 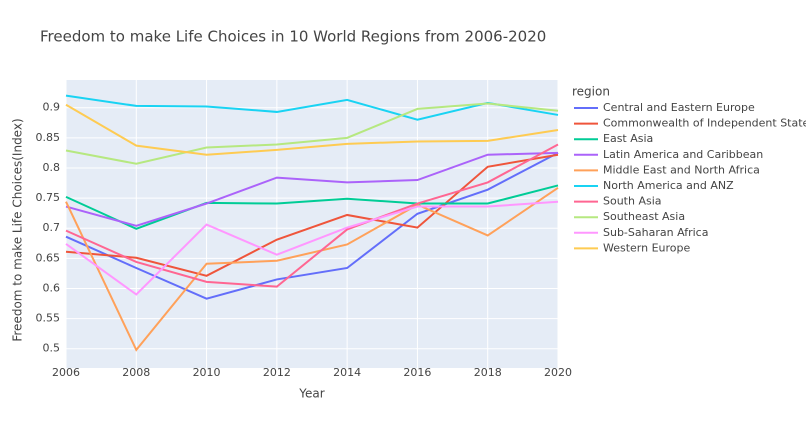 What do you see at coordinates (704, 123) in the screenshot?
I see `legend-label: Commonwealth of Independent States` at bounding box center [704, 123].